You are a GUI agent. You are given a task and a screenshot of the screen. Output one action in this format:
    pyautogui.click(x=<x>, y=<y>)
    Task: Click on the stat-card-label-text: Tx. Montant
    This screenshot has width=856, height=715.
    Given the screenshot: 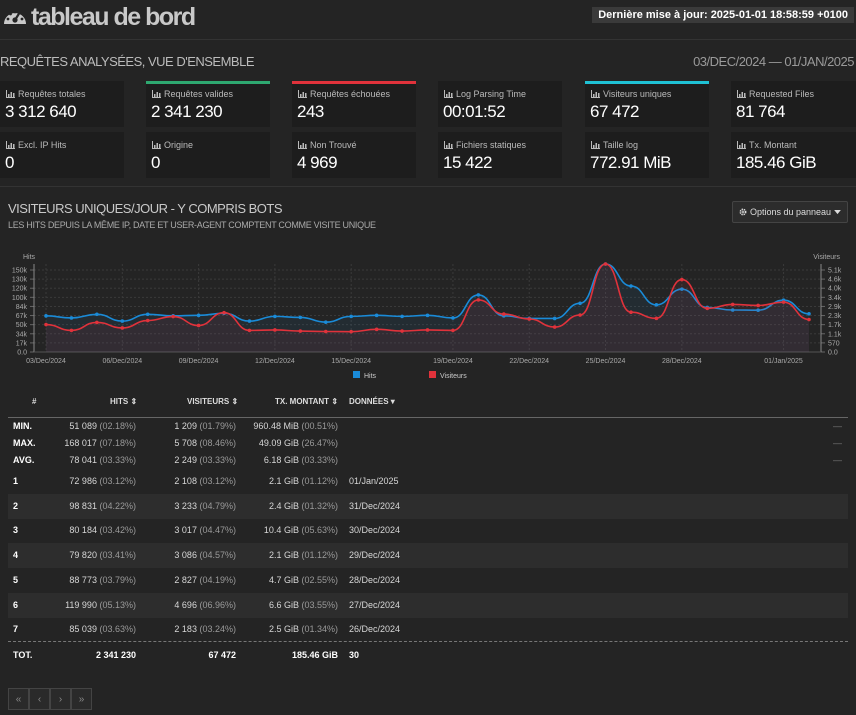 What is the action you would take?
    pyautogui.click(x=773, y=145)
    